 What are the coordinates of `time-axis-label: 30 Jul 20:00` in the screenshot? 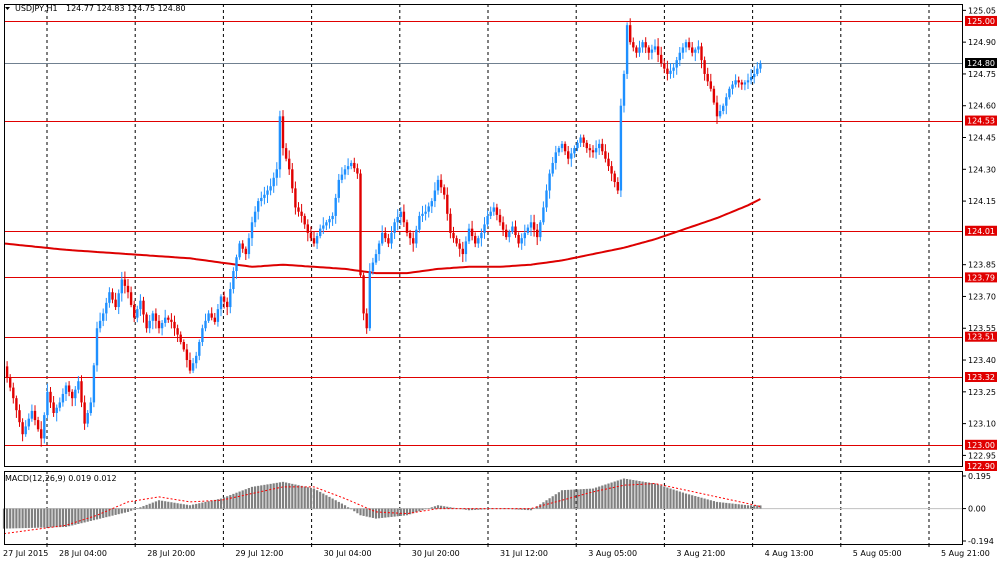 It's located at (436, 553).